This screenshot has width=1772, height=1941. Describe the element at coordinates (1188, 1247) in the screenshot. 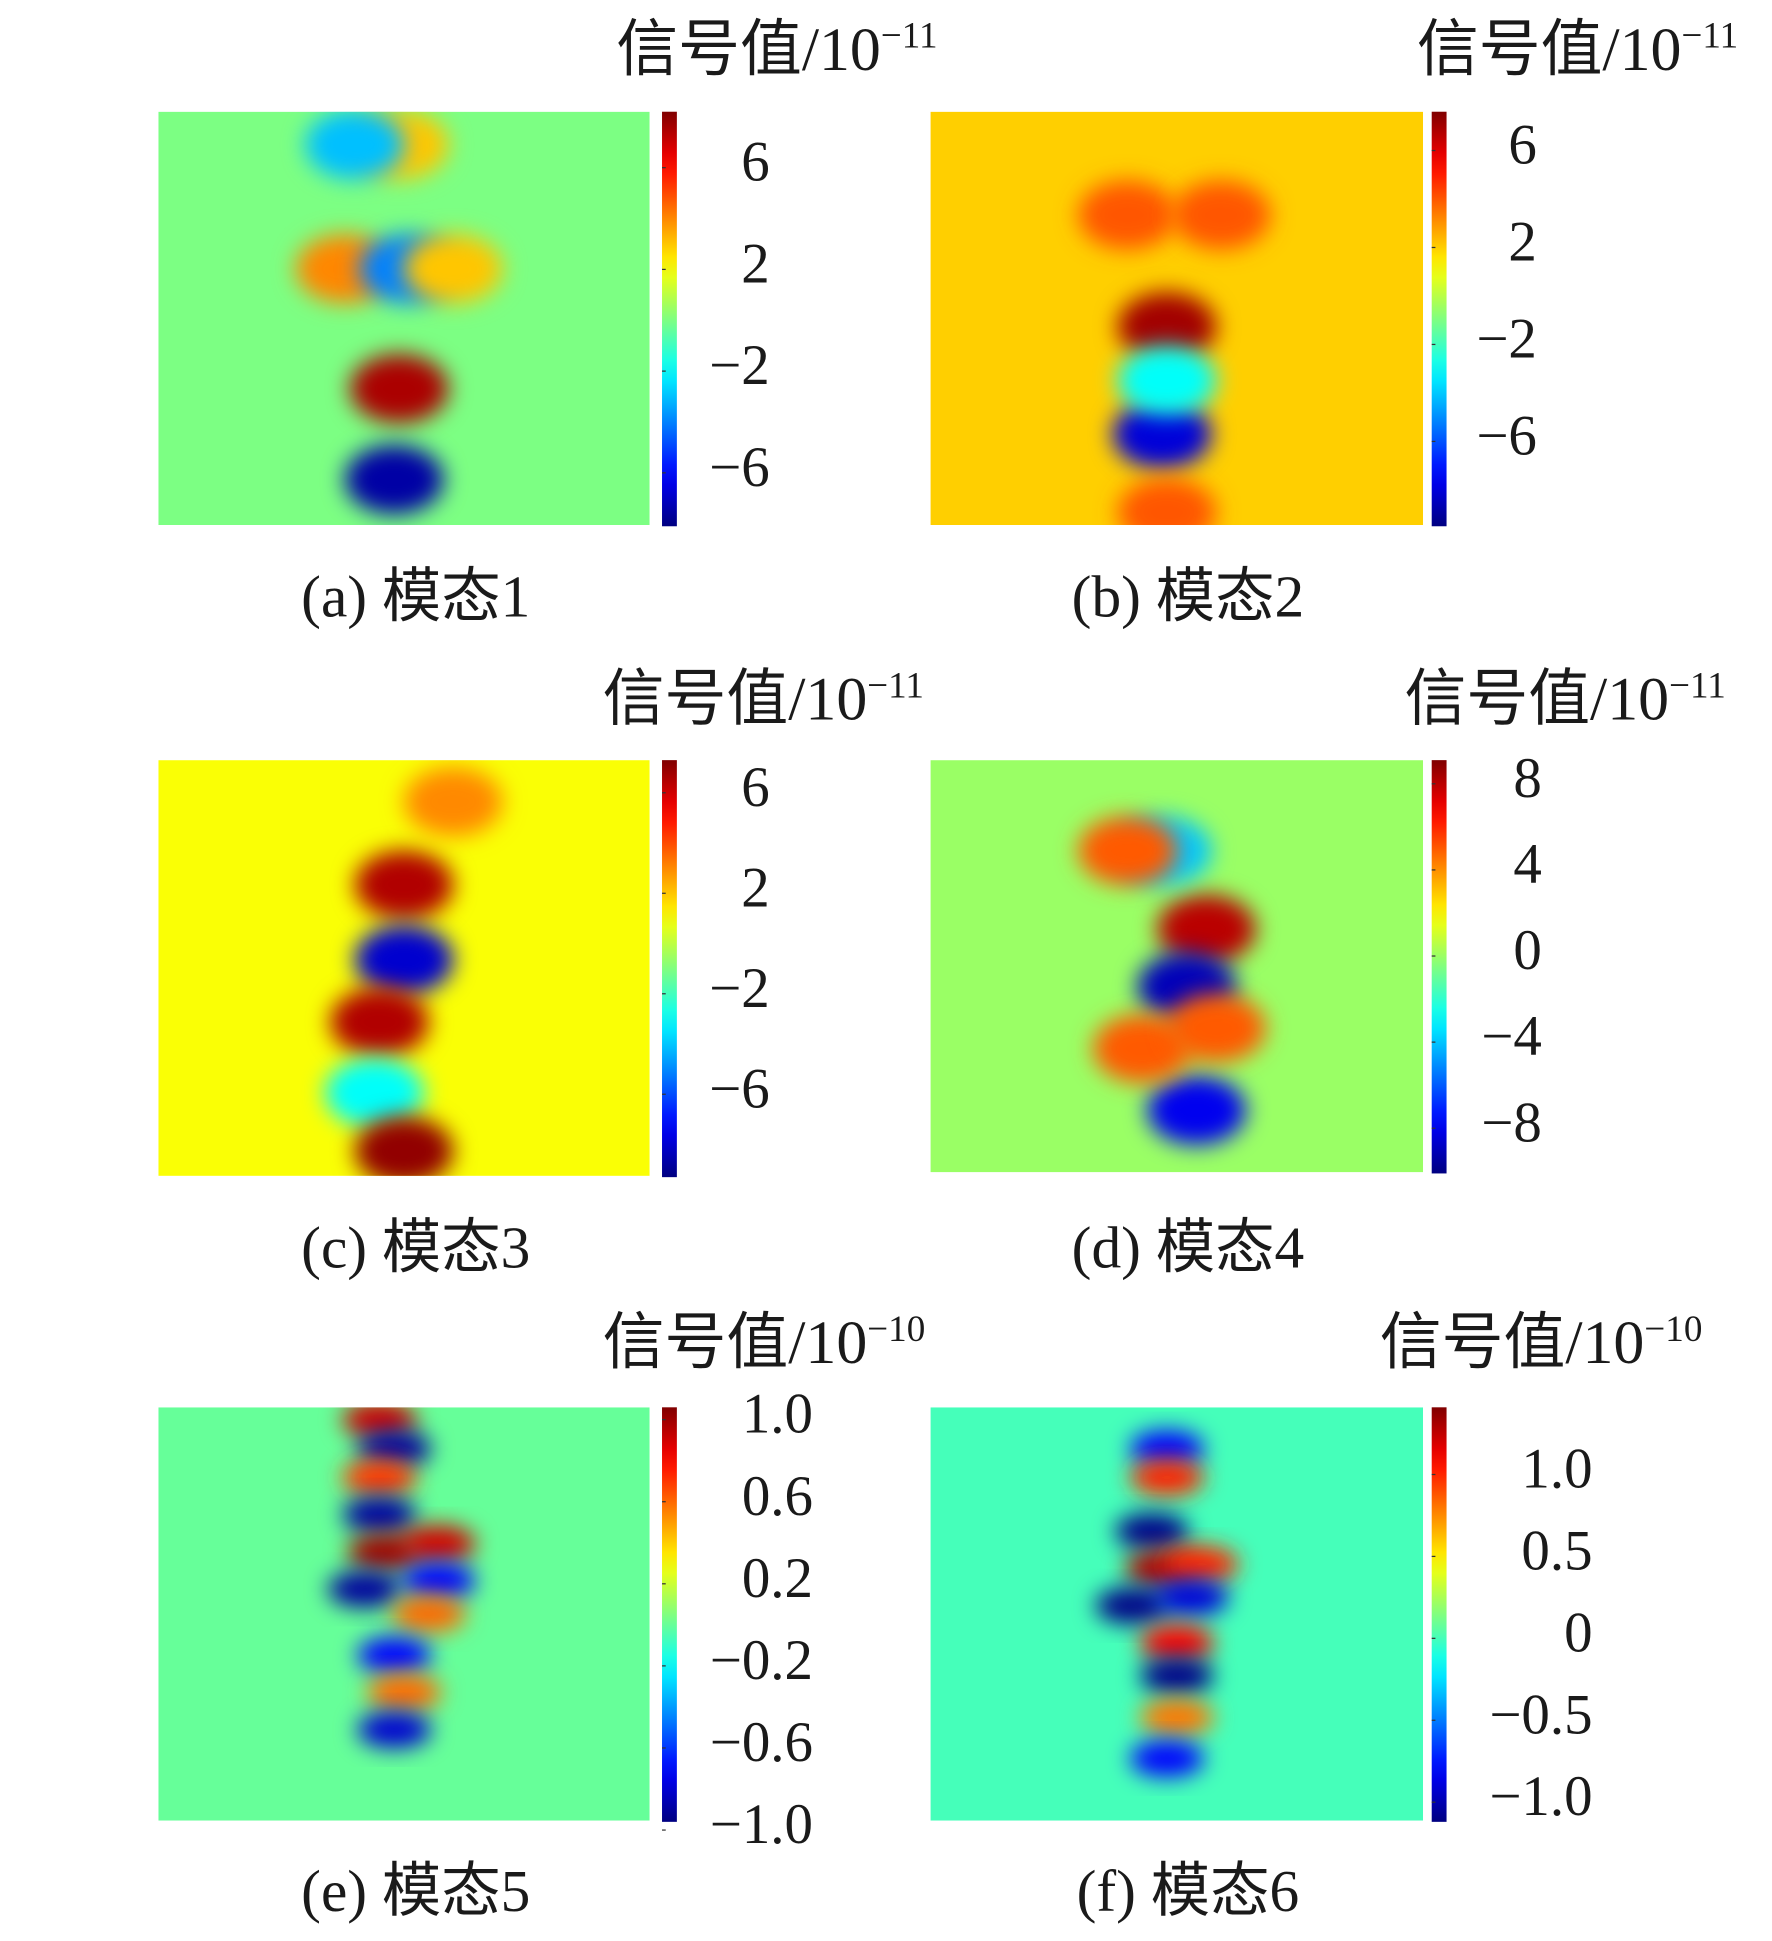

I see `panel-caption: (d) 模态4` at that location.